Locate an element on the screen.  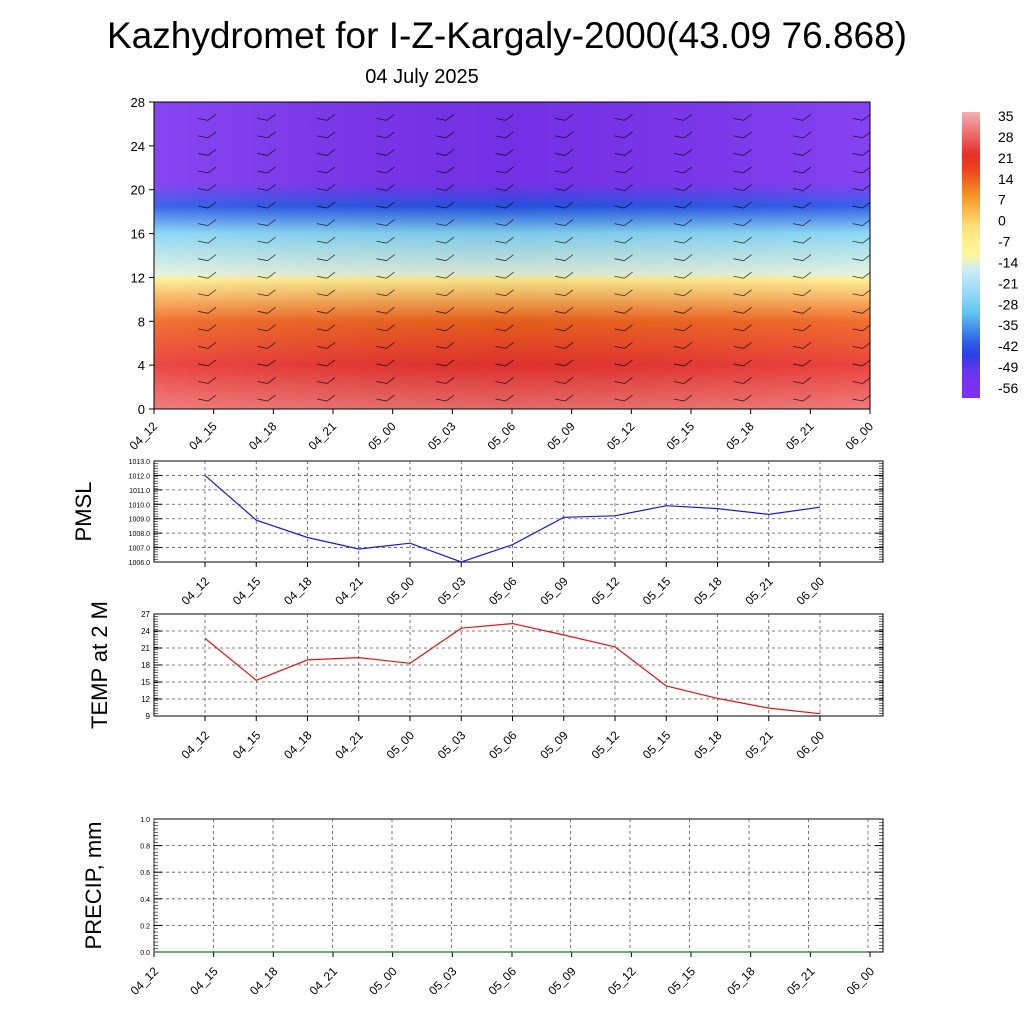
precip-x-tick-label: 05_21 is located at coordinates (801, 981).